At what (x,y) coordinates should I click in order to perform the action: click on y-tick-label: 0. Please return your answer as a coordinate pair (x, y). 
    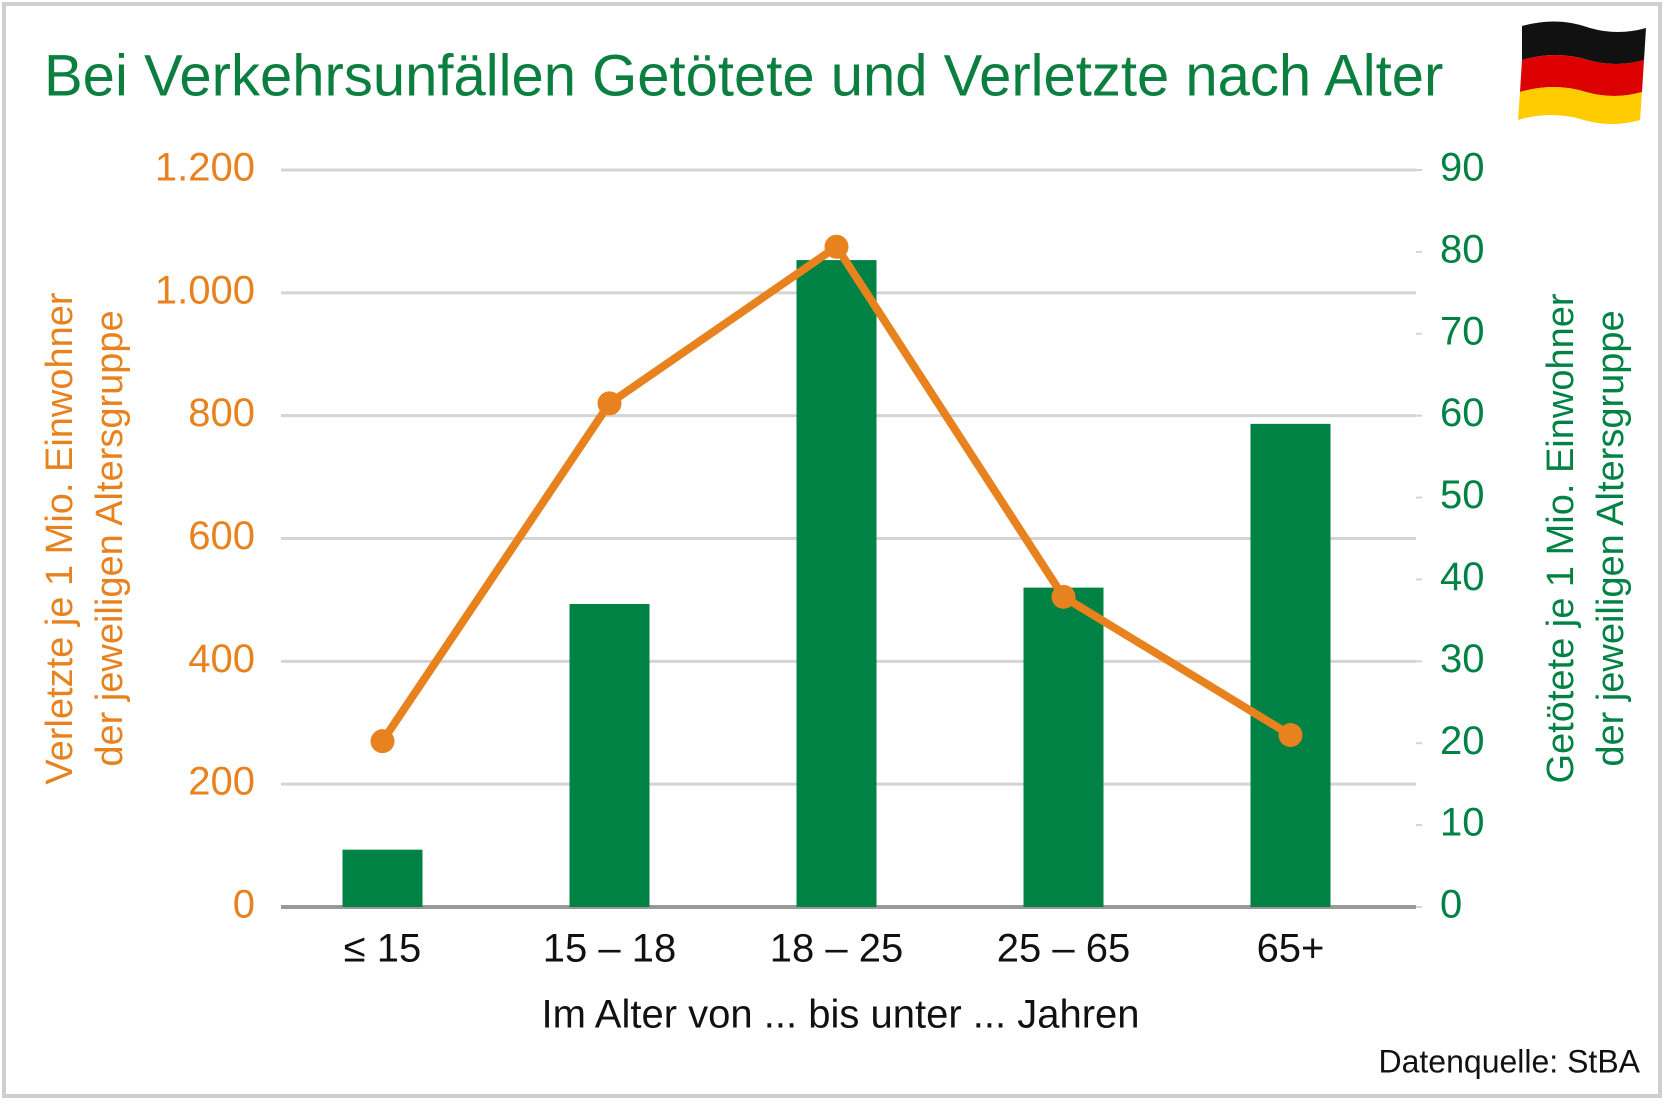
    Looking at the image, I should click on (244, 905).